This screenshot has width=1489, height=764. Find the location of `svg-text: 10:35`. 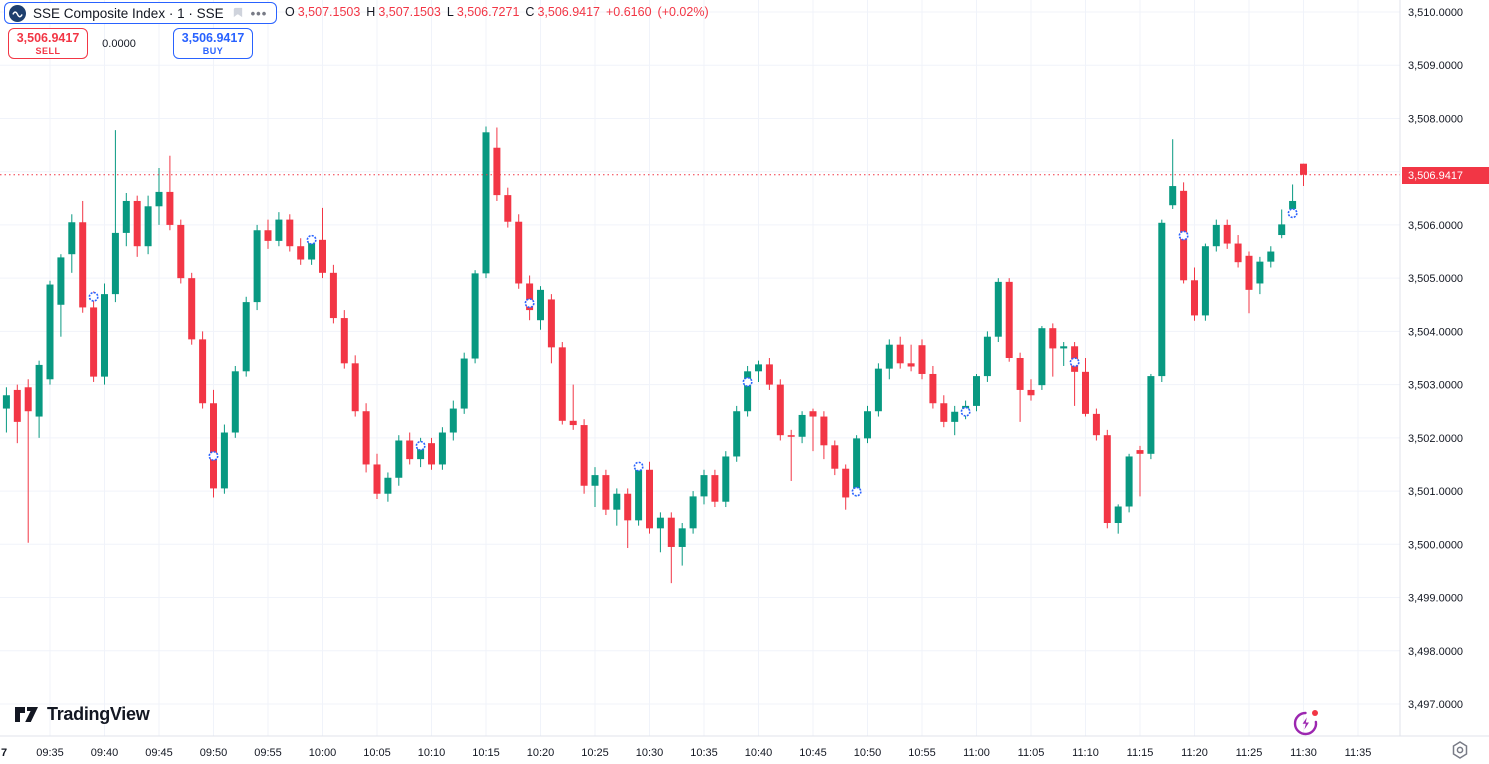

svg-text: 10:35 is located at coordinates (704, 753).